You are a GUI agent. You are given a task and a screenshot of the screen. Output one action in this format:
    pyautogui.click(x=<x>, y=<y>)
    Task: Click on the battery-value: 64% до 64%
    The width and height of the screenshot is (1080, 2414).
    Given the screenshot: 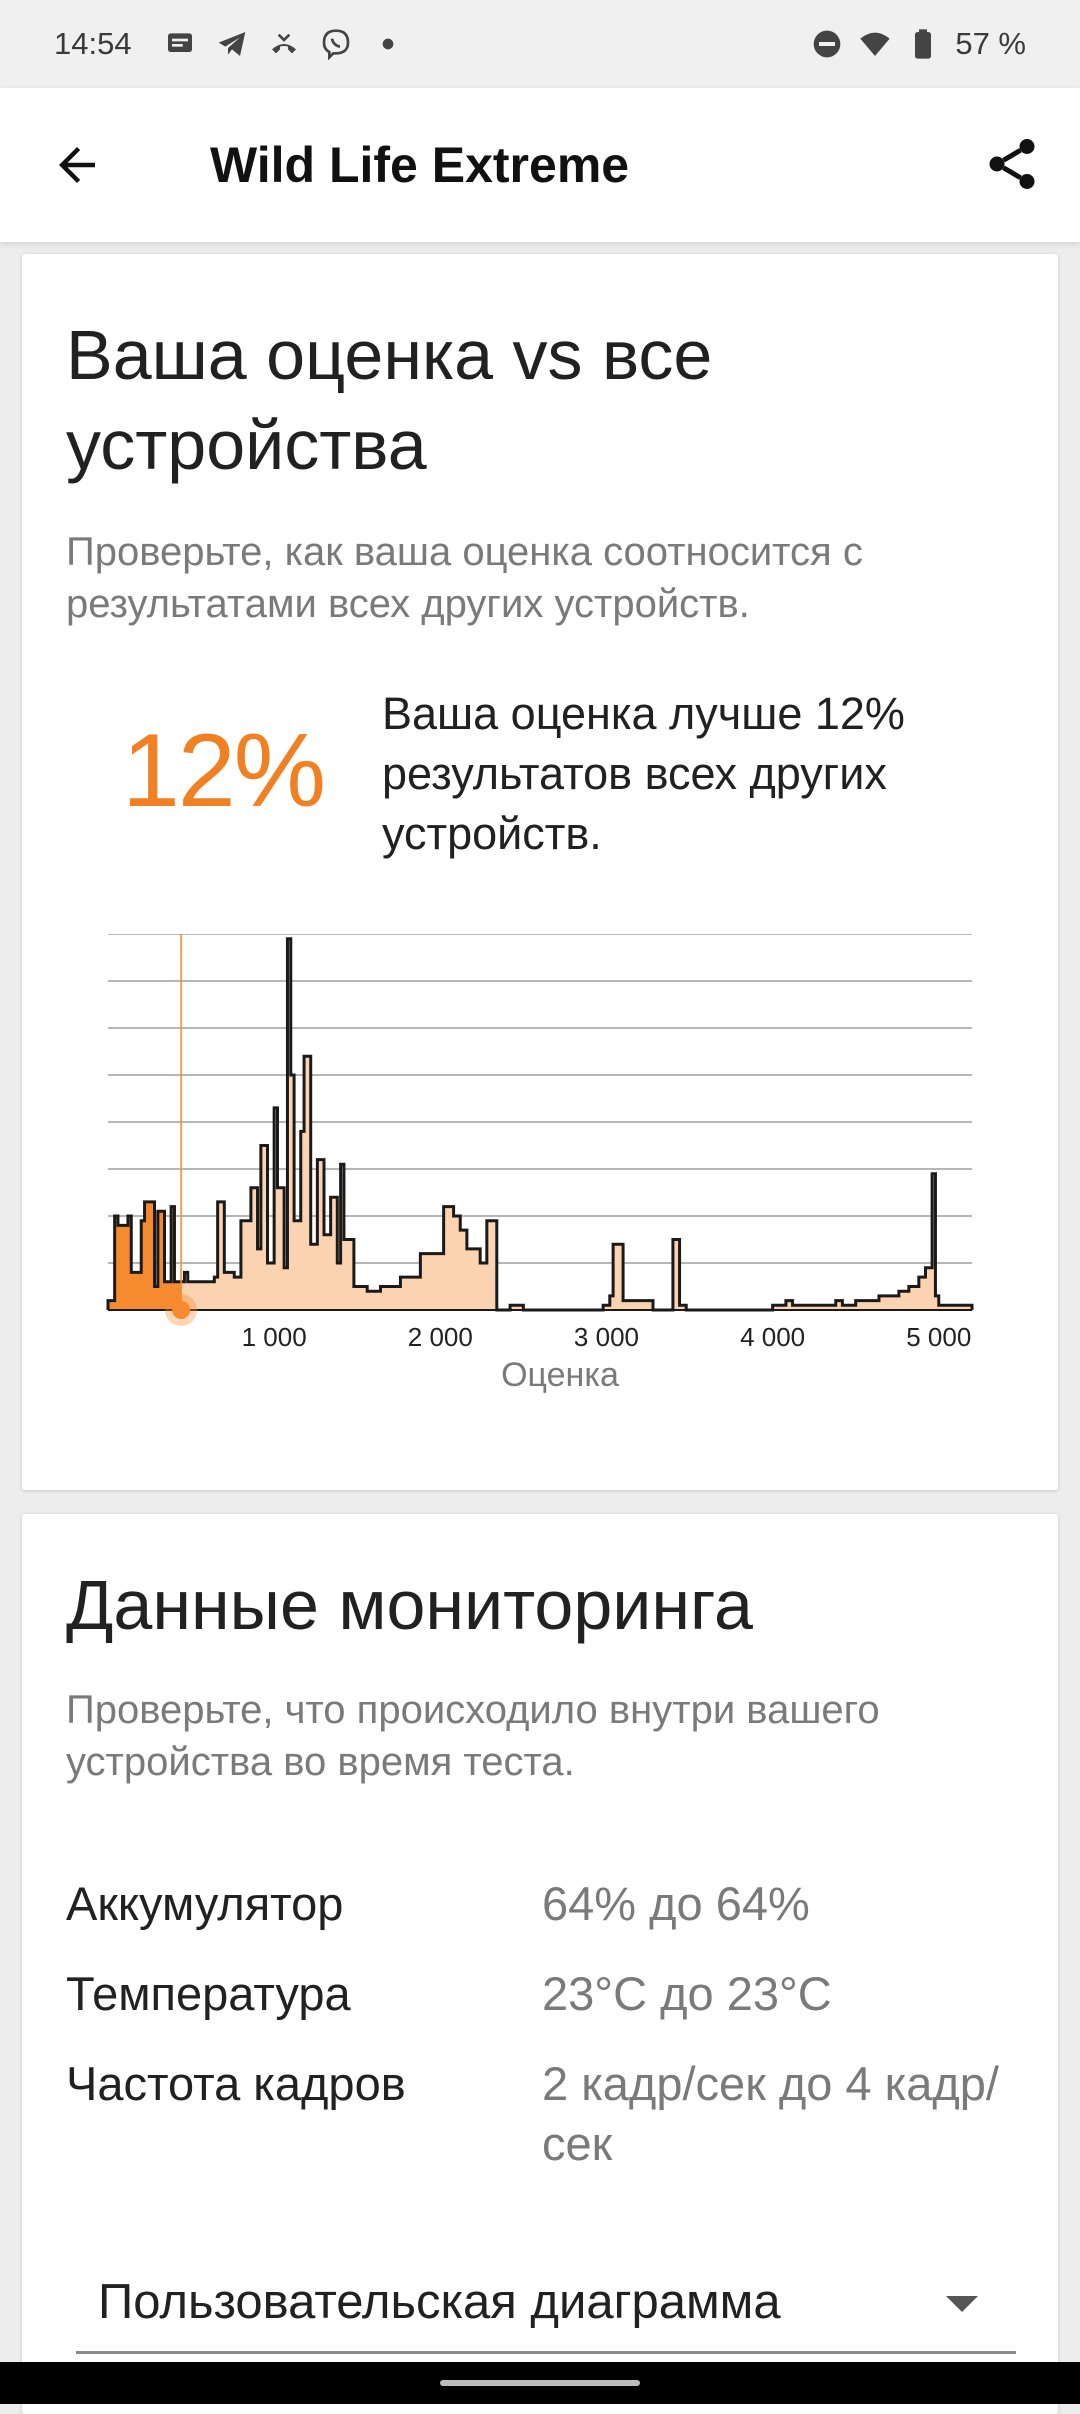 What is the action you would take?
    pyautogui.click(x=676, y=1903)
    